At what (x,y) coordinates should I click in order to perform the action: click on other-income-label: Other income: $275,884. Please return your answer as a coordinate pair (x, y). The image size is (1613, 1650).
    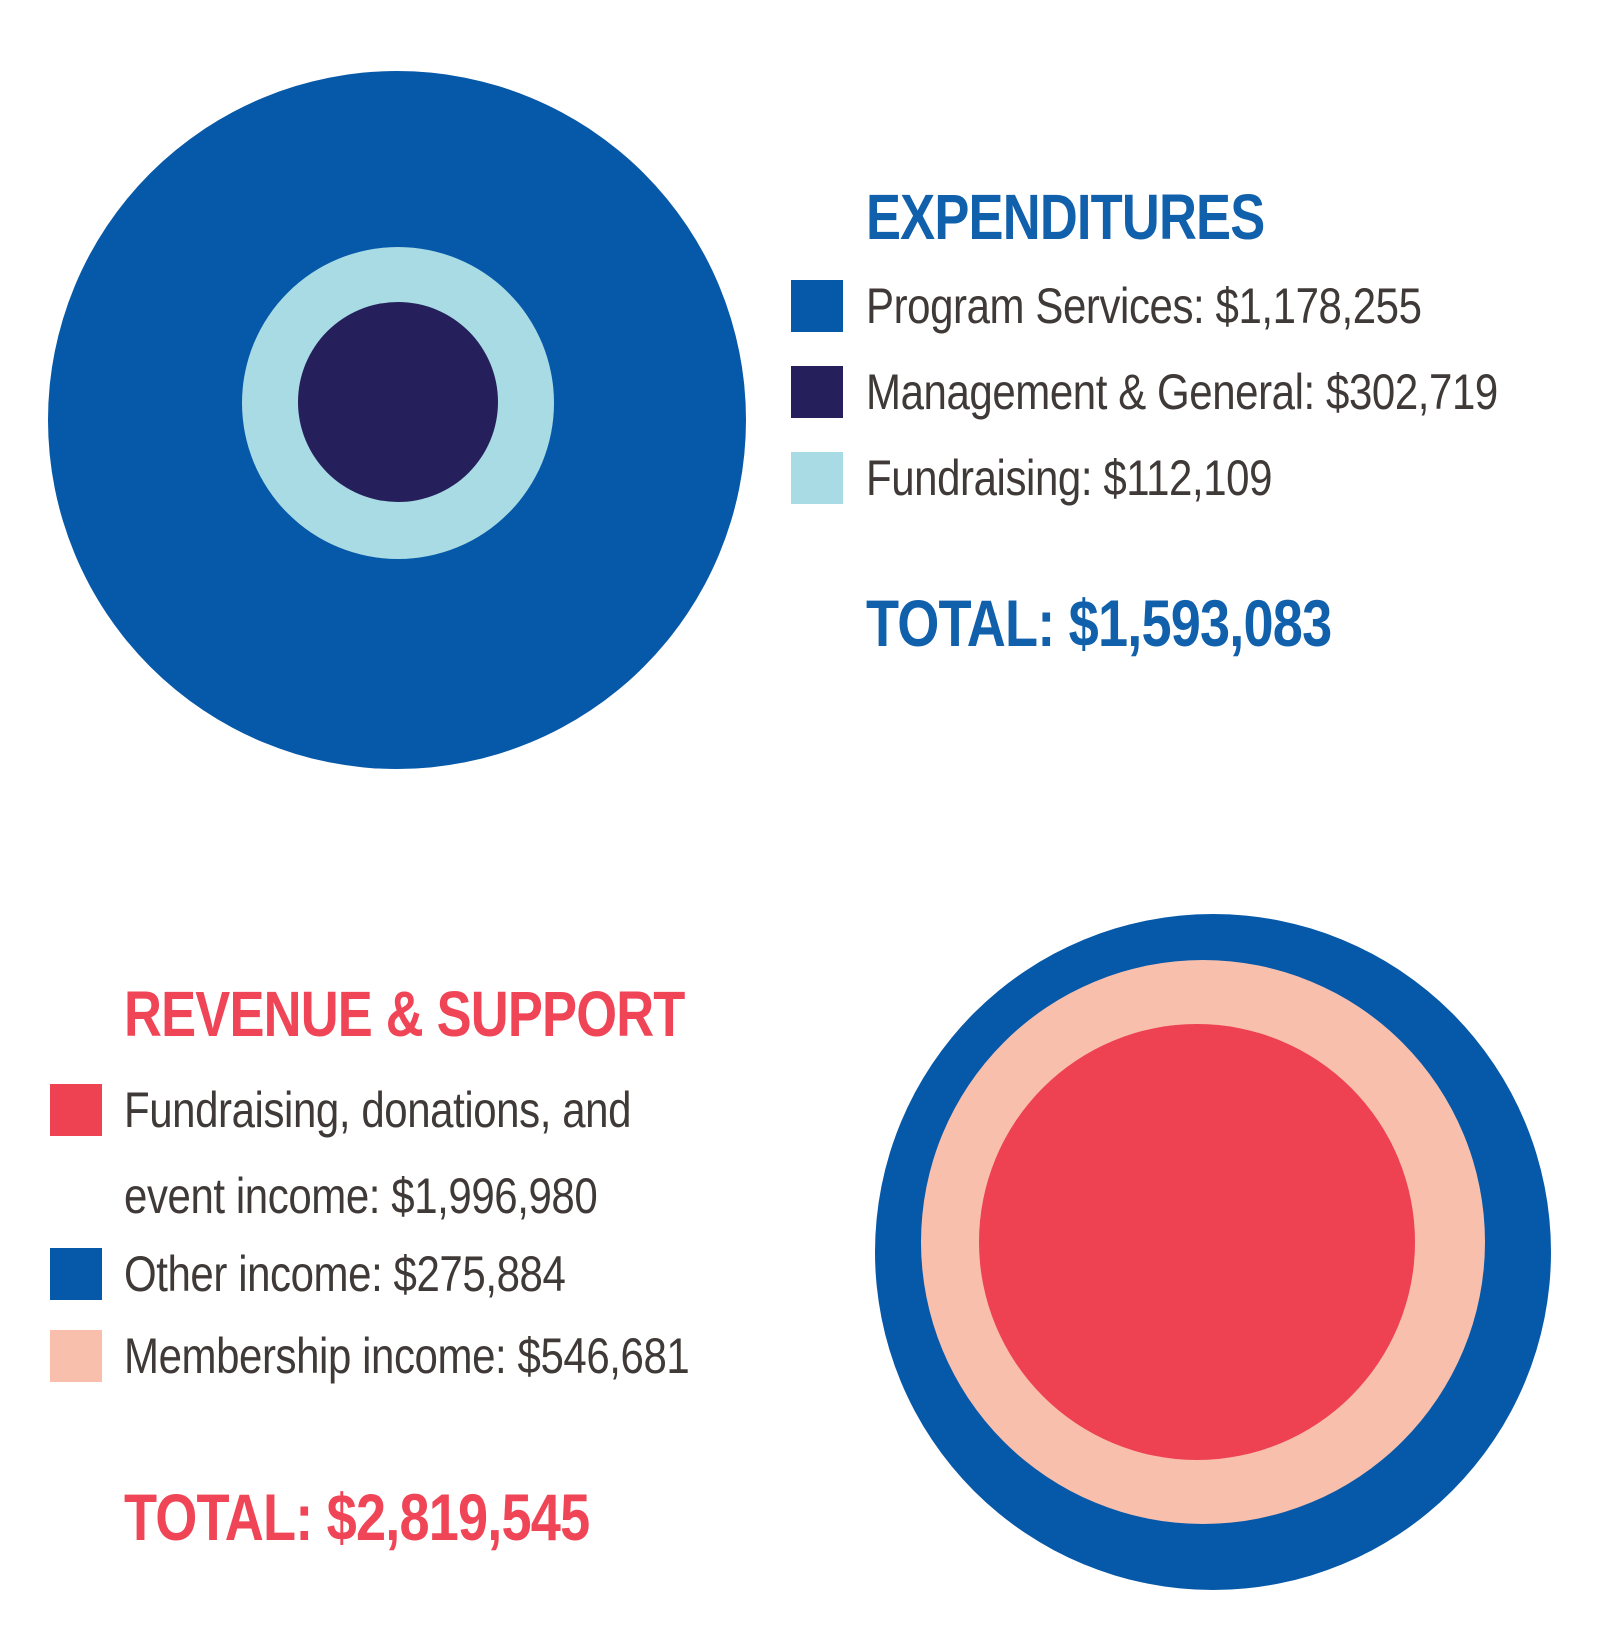
    Looking at the image, I should click on (345, 1274).